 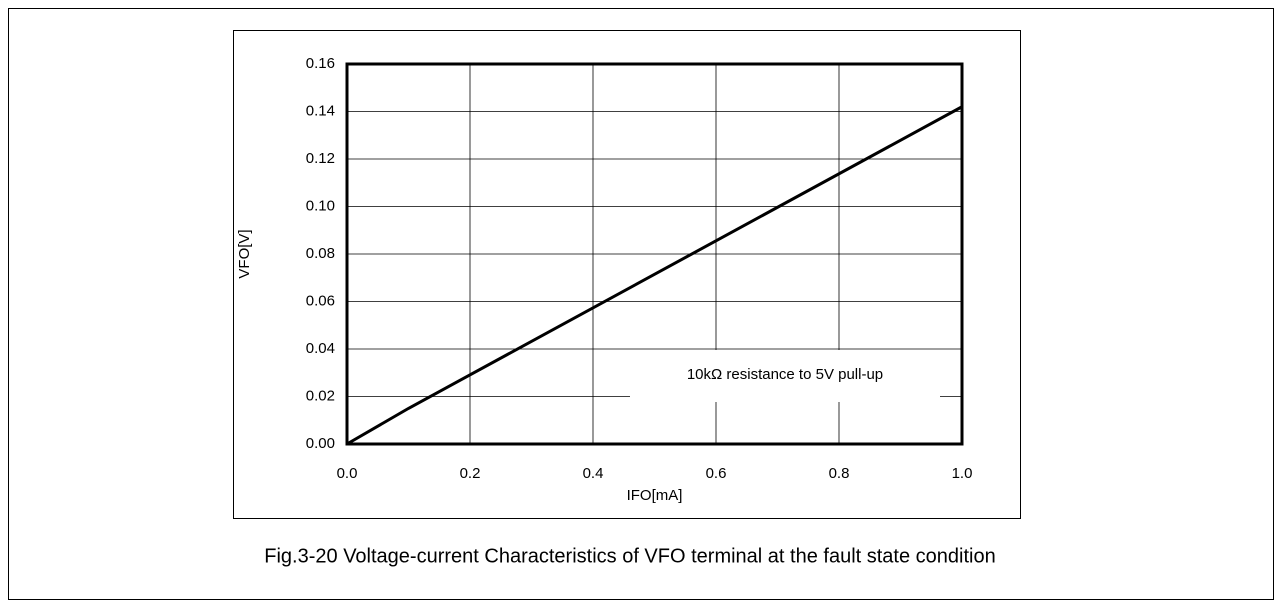 I want to click on y-tick-label: 0.14, so click(x=320, y=110).